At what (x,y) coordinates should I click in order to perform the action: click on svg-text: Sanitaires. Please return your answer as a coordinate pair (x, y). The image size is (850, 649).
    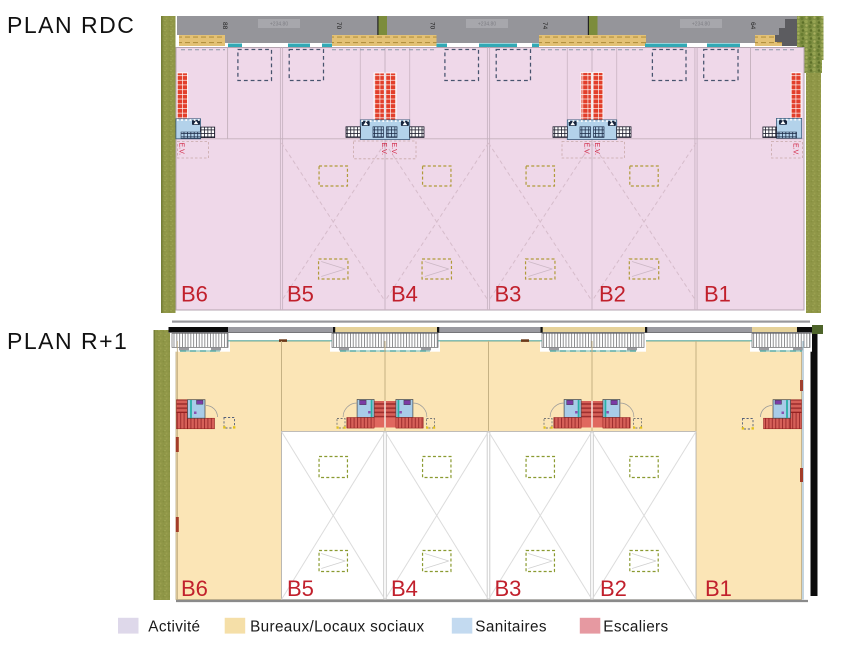
    Looking at the image, I should click on (511, 627).